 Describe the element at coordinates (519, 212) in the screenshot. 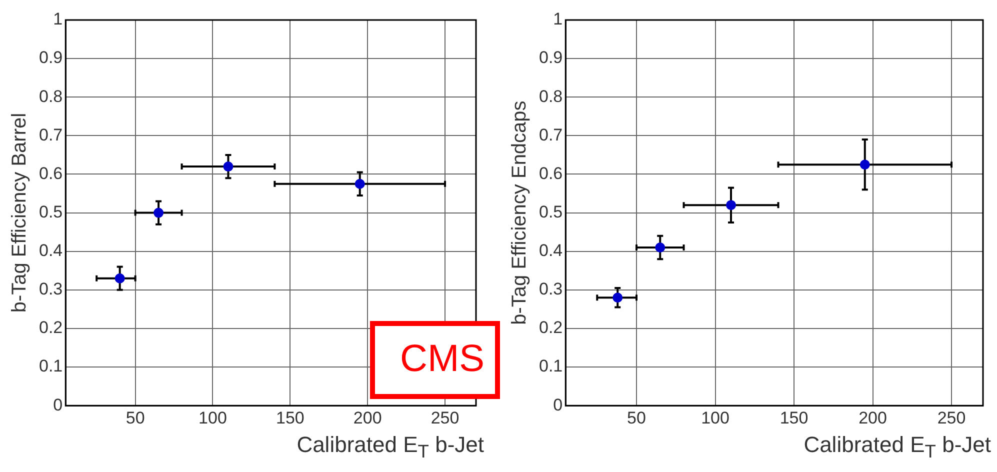

I see `y-axis-title: b-Tag Efficiency Endcaps` at that location.